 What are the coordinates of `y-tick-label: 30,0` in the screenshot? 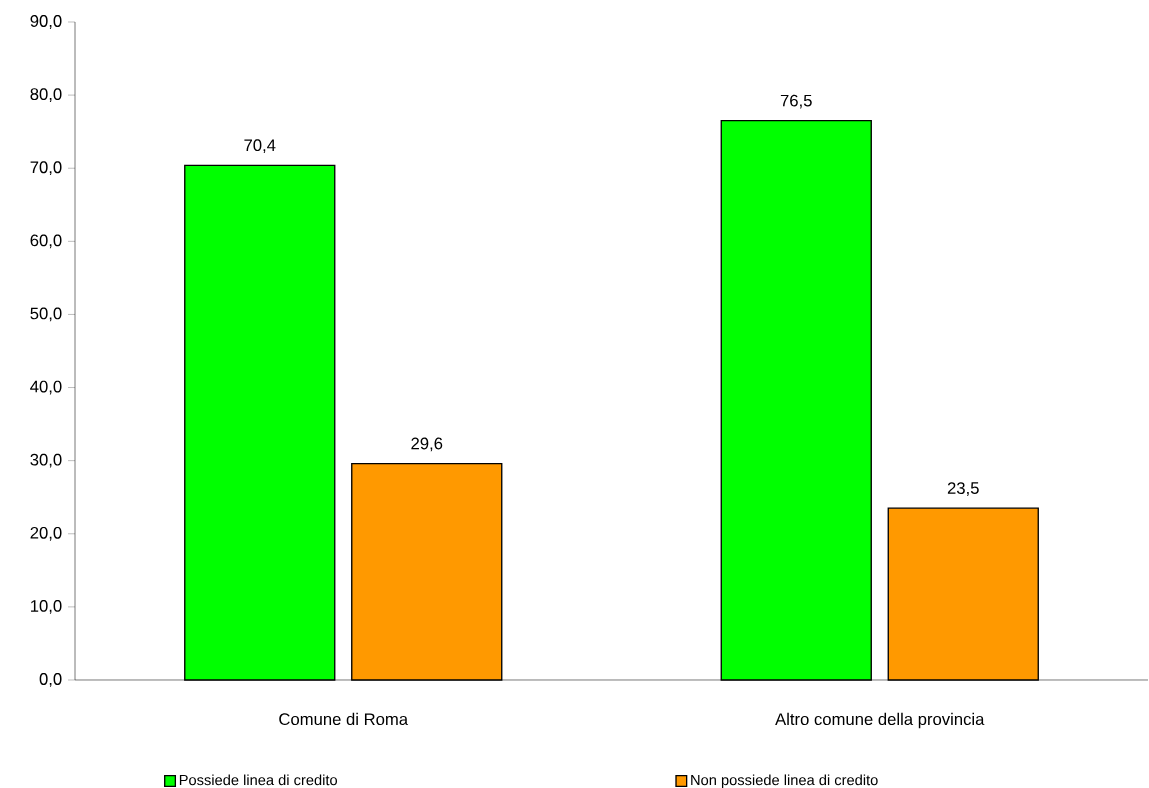 It's located at (46, 460).